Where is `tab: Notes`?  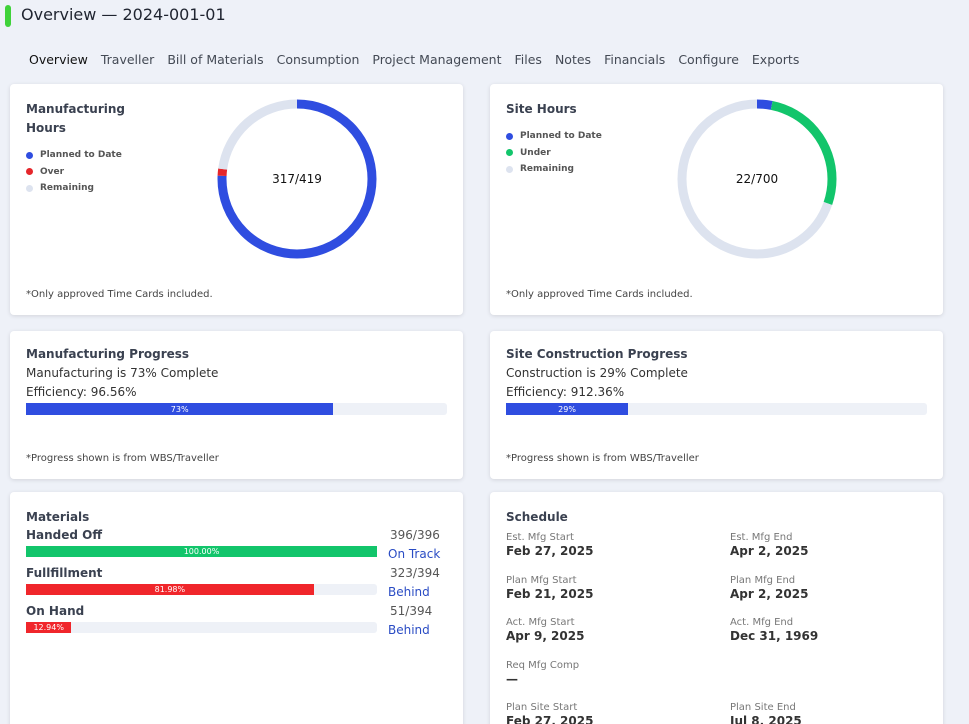
tab: Notes is located at coordinates (573, 59).